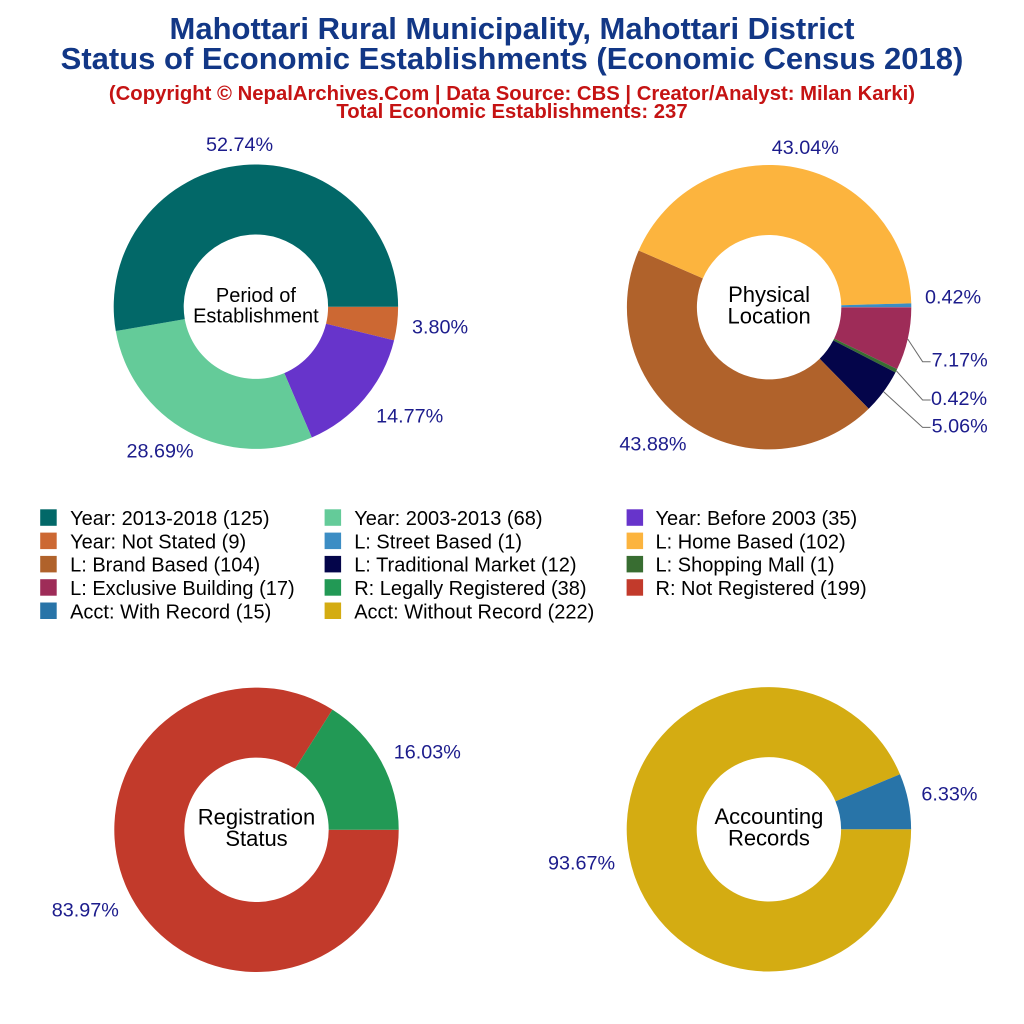 The height and width of the screenshot is (1024, 1024). Describe the element at coordinates (165, 566) in the screenshot. I see `svg-text: L: Brand Based (104)` at that location.